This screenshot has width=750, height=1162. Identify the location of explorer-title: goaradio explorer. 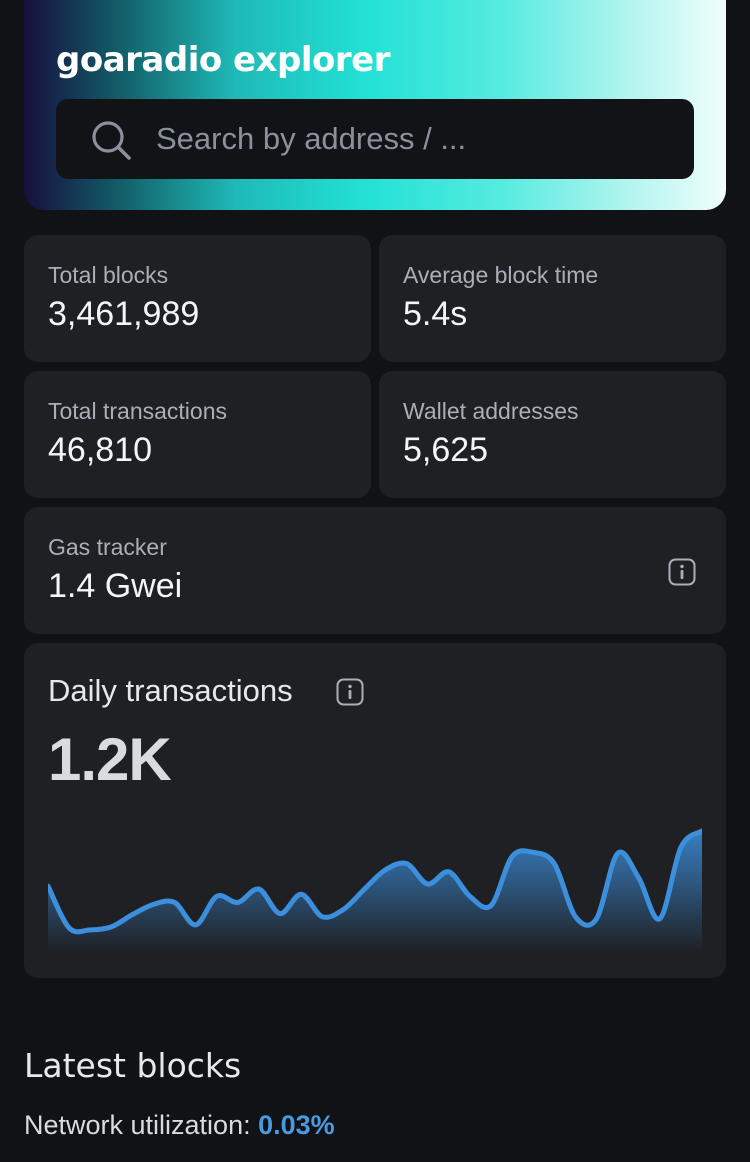
(223, 60).